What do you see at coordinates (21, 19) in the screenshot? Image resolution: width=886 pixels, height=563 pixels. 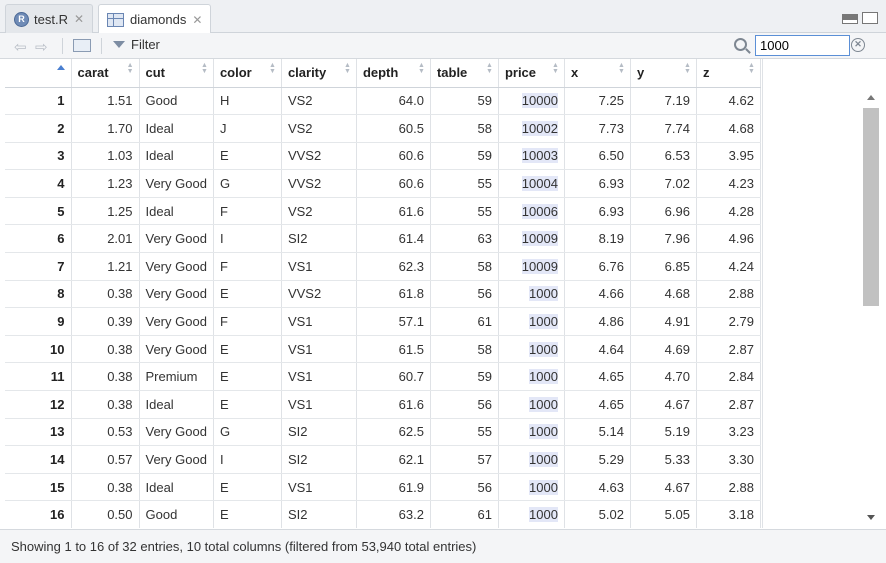 I see `r-file-icon: R` at bounding box center [21, 19].